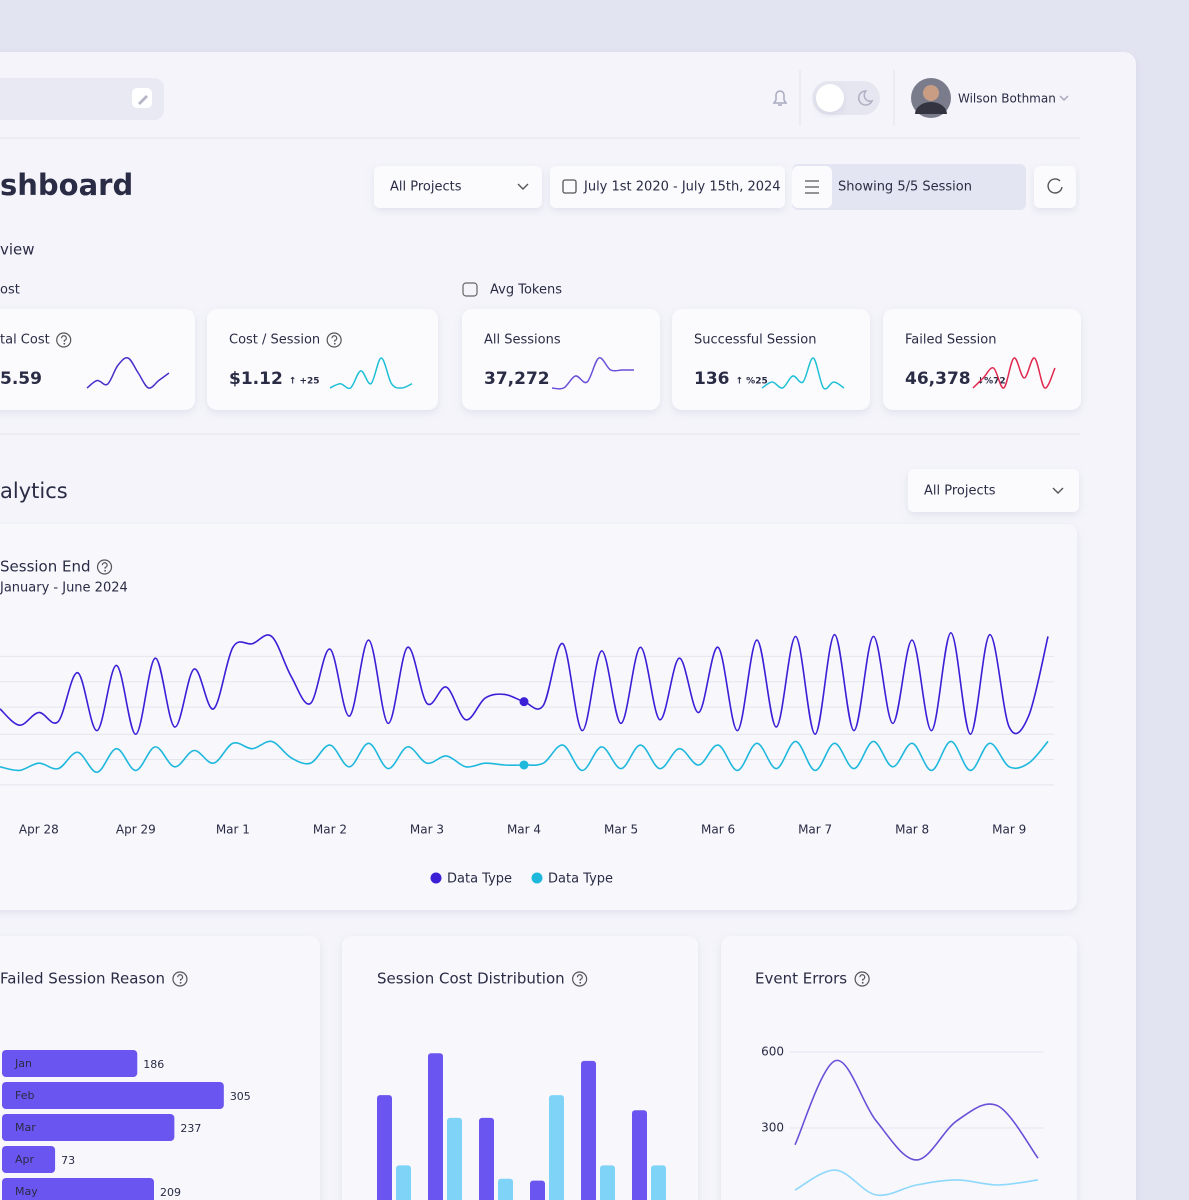 The image size is (1189, 1200). What do you see at coordinates (524, 830) in the screenshot?
I see `x-tick-label: Mar 4` at bounding box center [524, 830].